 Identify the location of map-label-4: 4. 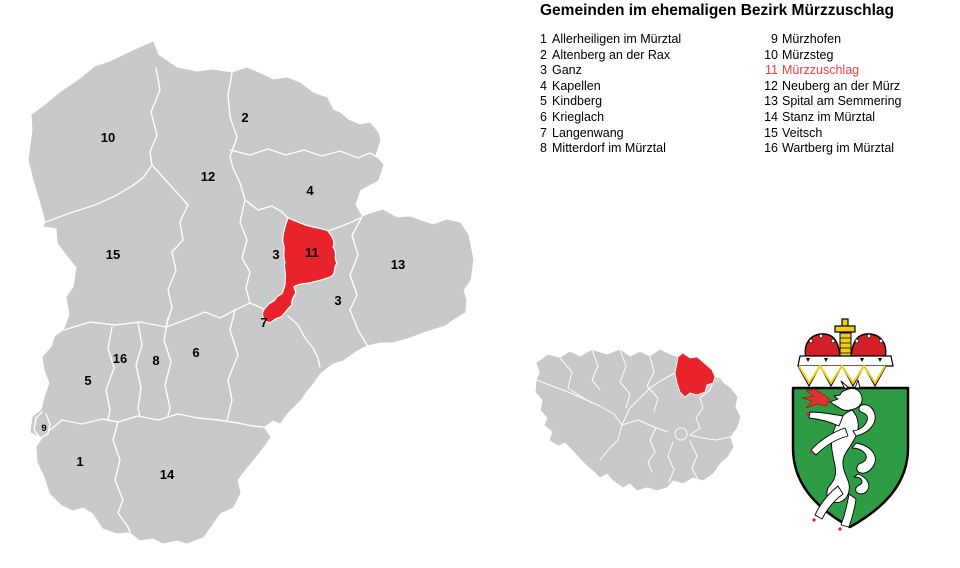
(310, 190).